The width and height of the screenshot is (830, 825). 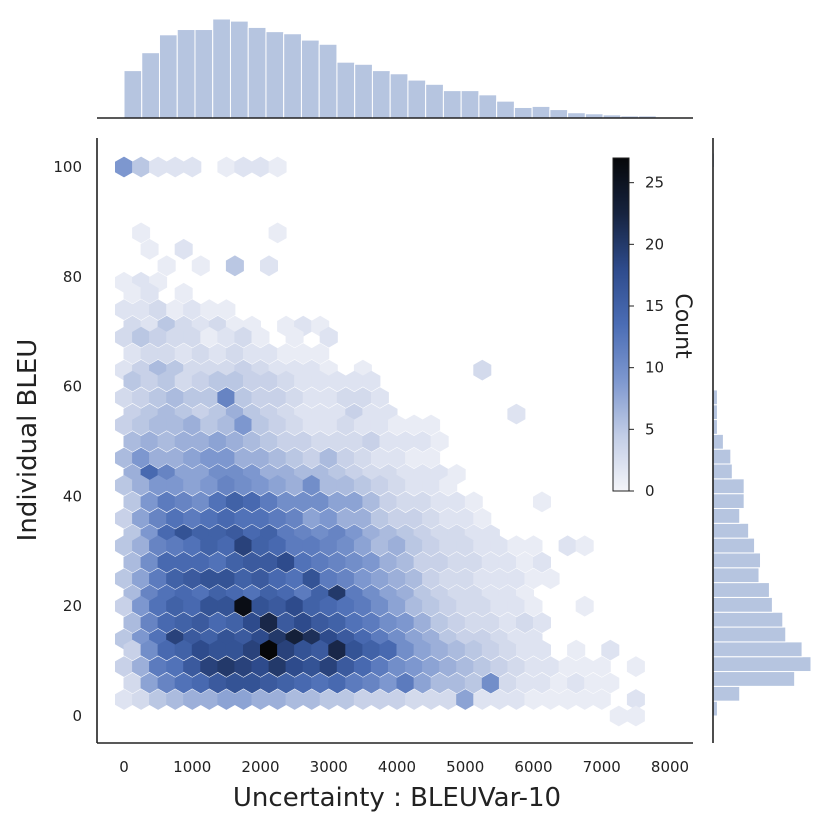 What do you see at coordinates (654, 368) in the screenshot?
I see `colorbar-tick-label: 10` at bounding box center [654, 368].